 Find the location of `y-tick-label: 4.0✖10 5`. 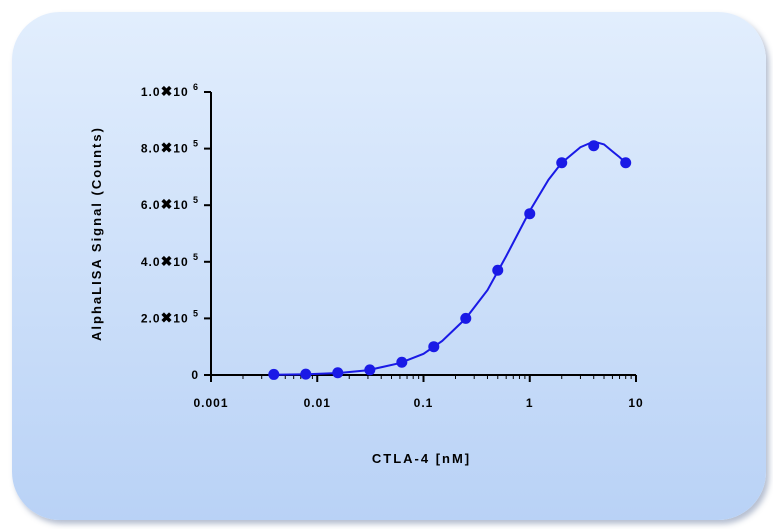

y-tick-label: 4.0✖10 5 is located at coordinates (170, 260).